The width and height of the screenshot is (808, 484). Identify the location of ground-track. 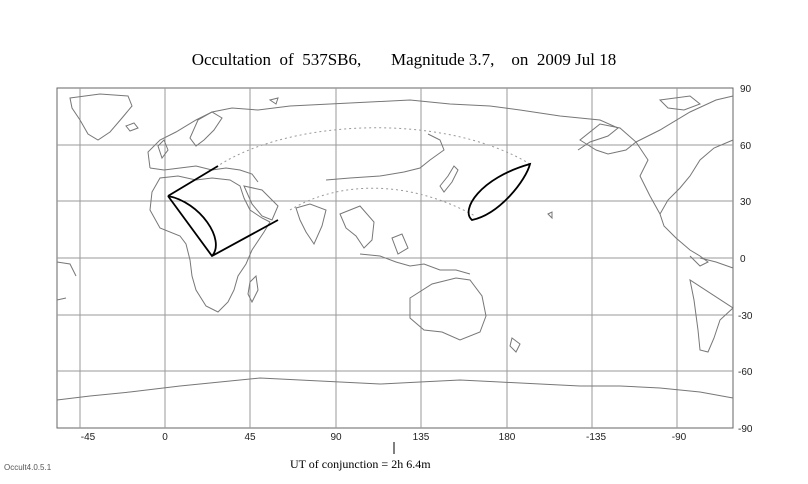
(371, 172).